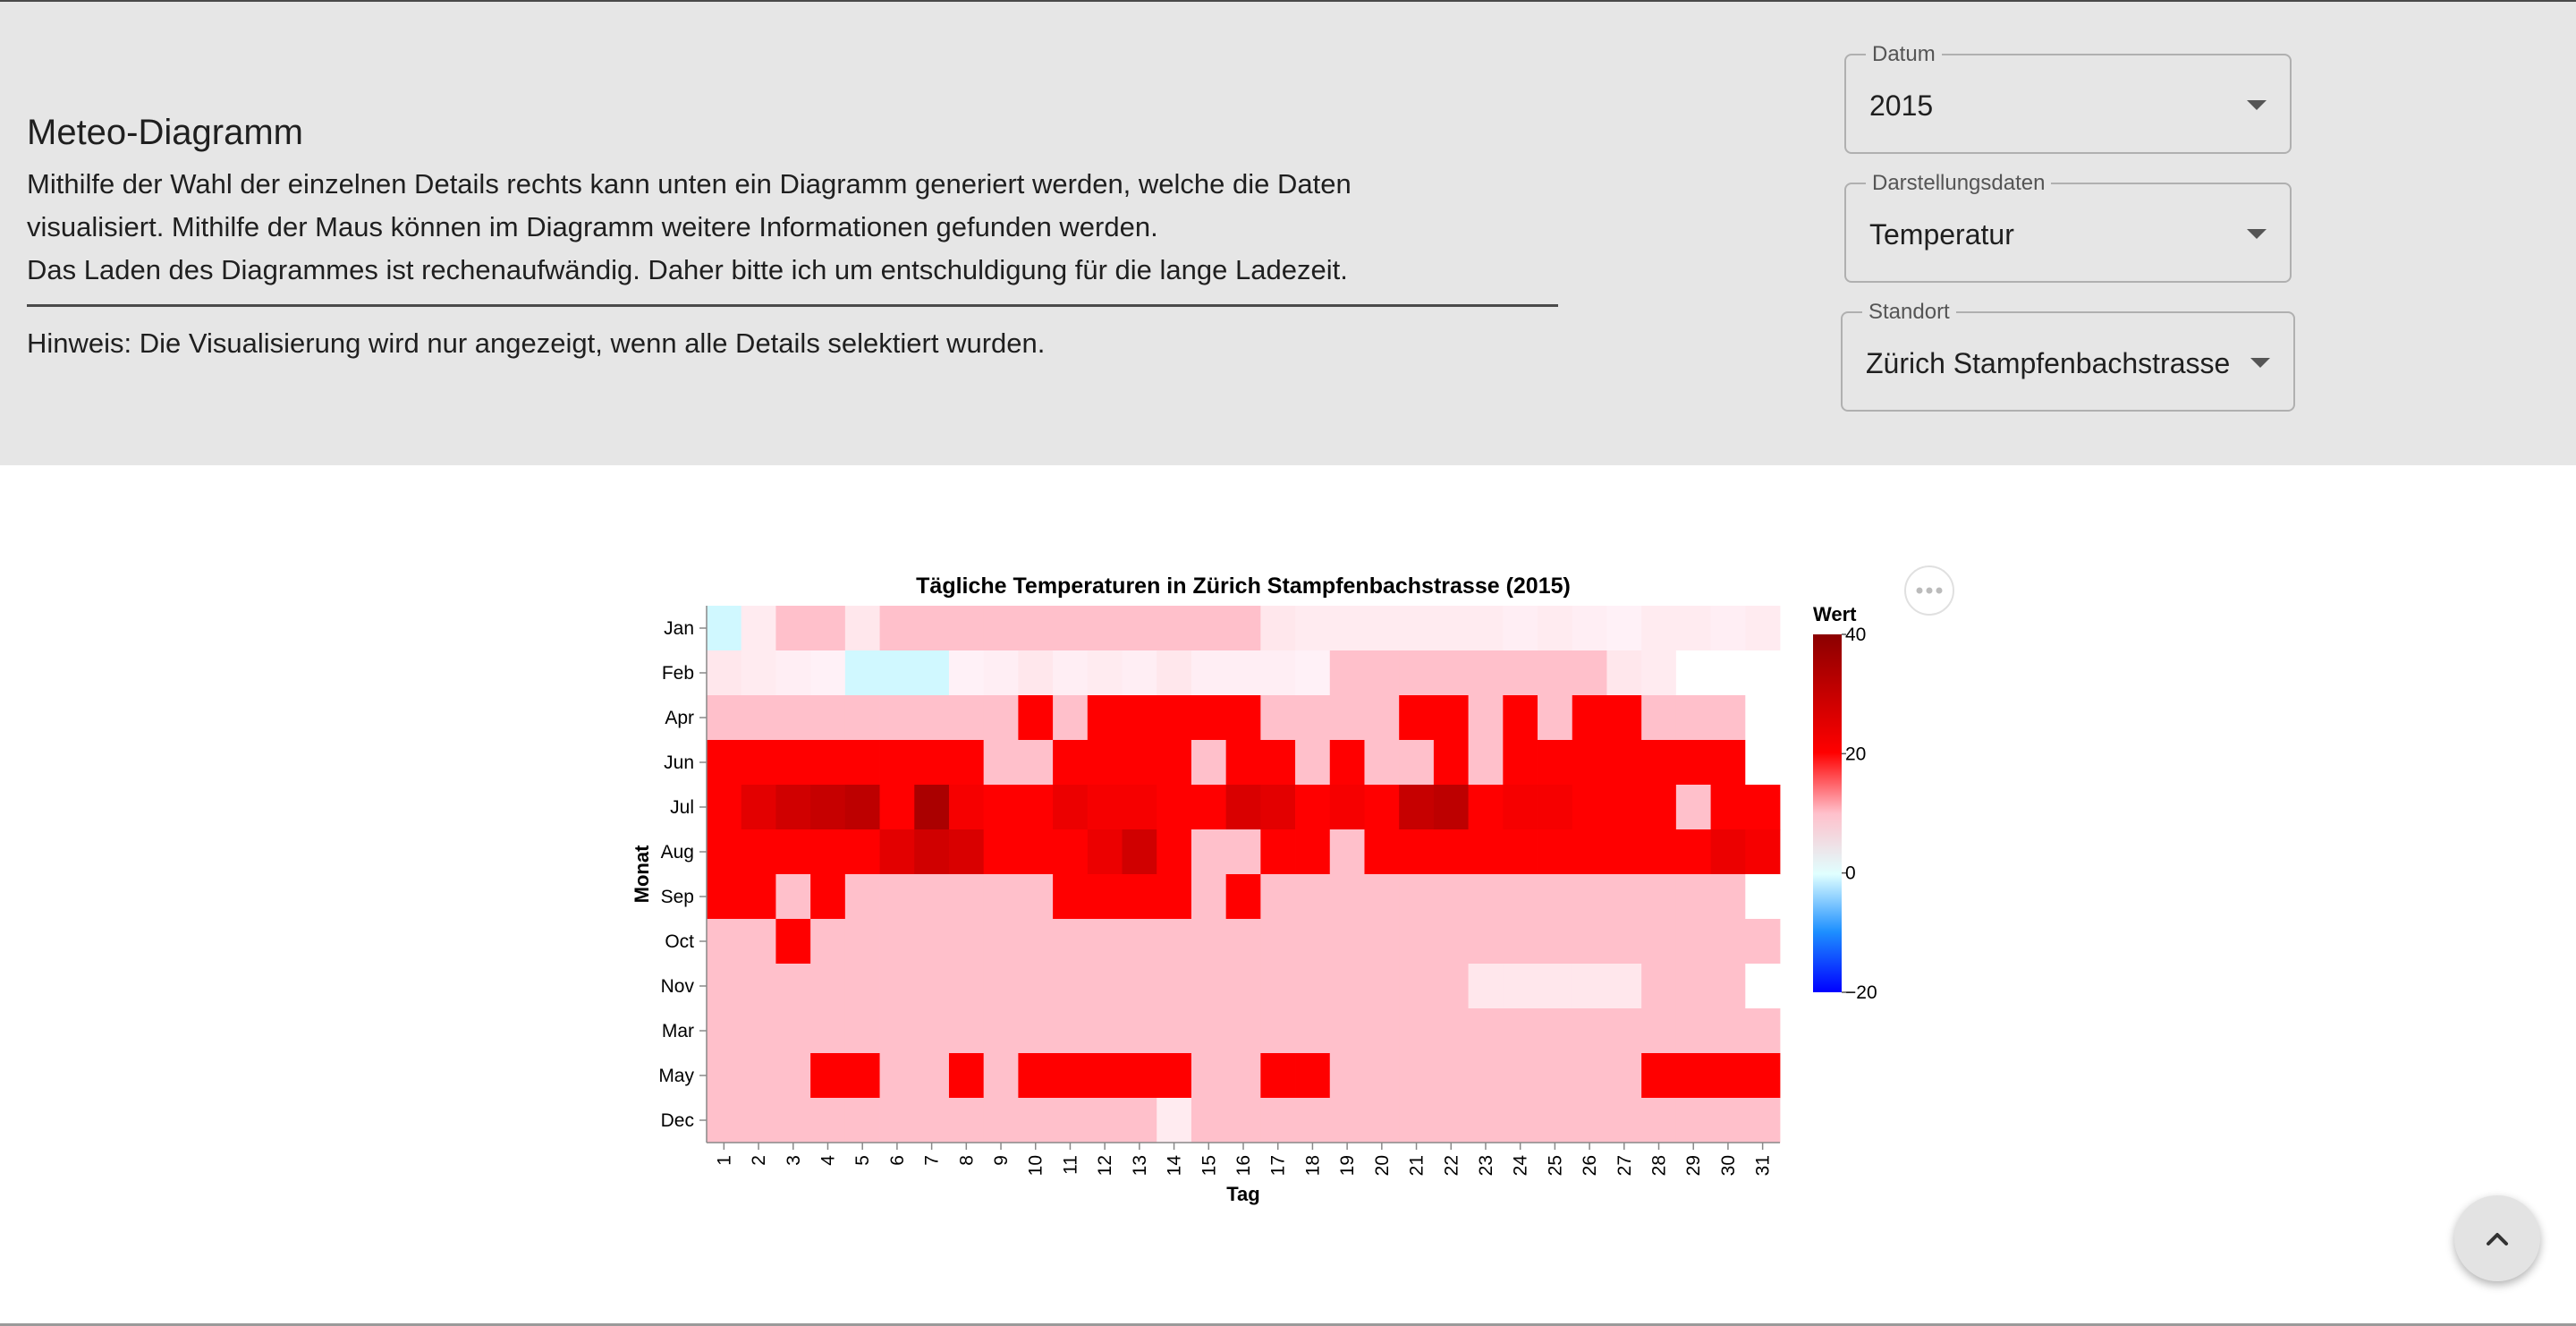 The image size is (2576, 1326). Describe the element at coordinates (2068, 356) in the screenshot. I see `standort-select: Standort Zürich Stampfenbachstrasse` at that location.